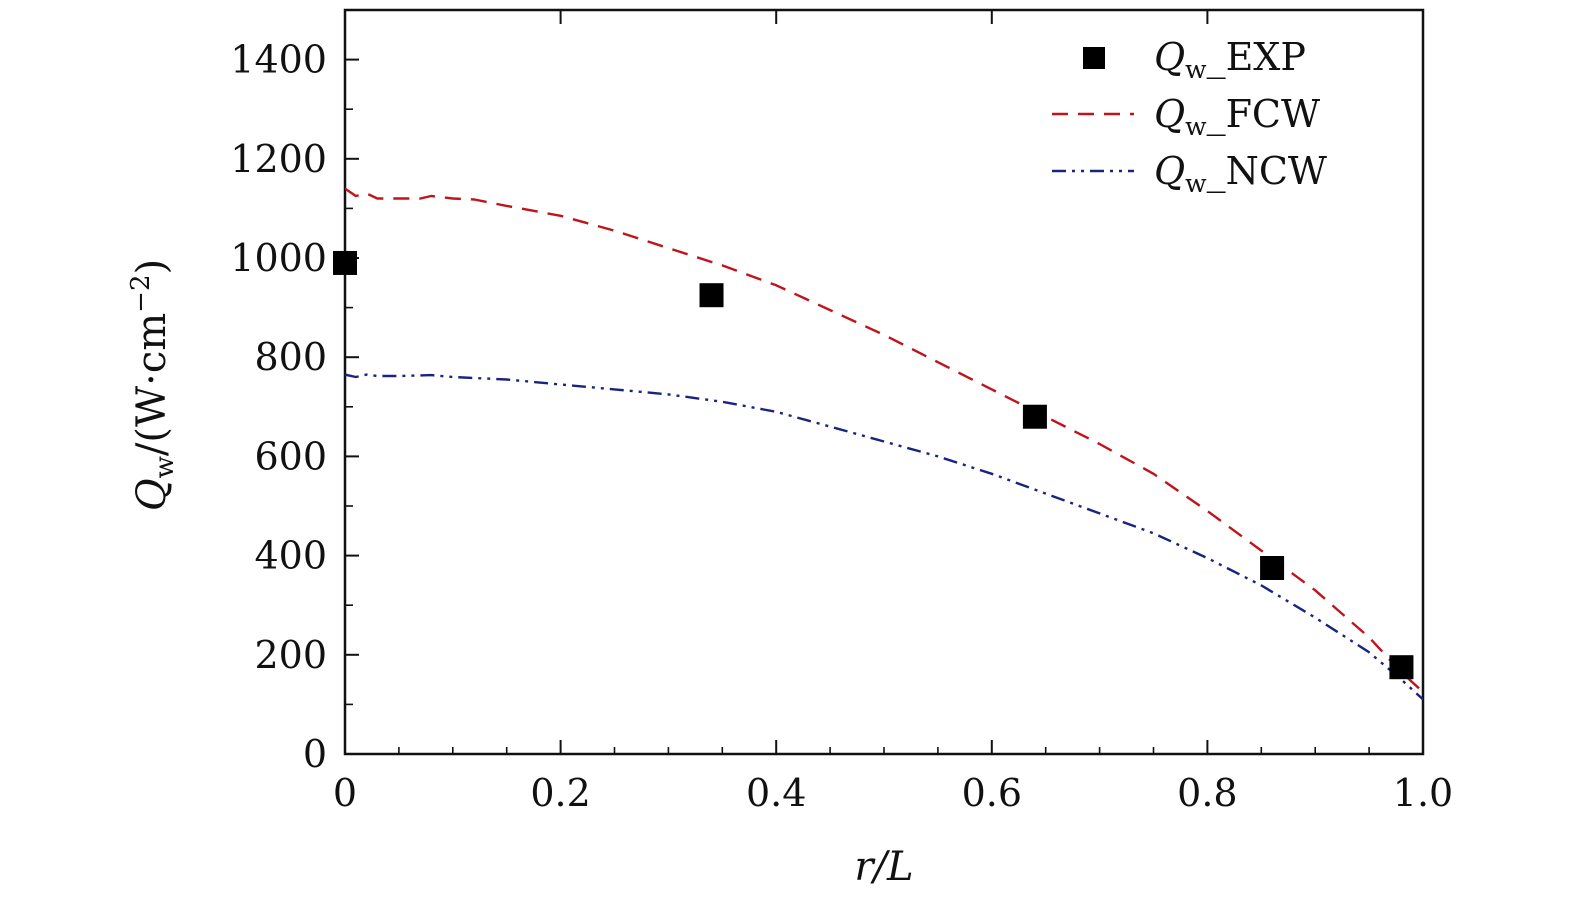 The height and width of the screenshot is (906, 1575). I want to click on x-axis-tick-labels: 0 0.2 0.4 0.6 0.8 1.0, so click(893, 793).